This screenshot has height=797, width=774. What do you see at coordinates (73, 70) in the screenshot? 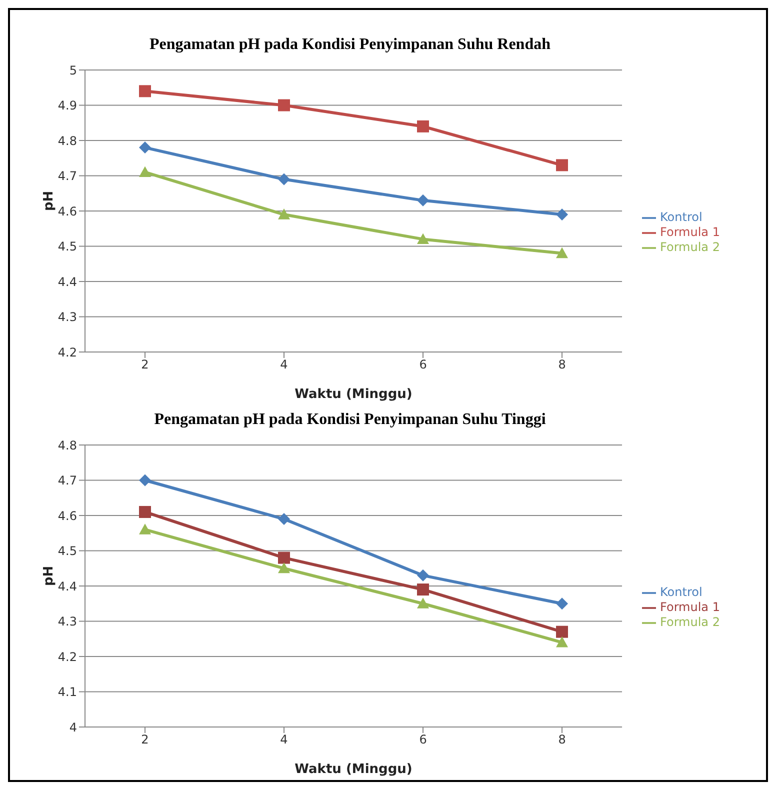
I see `y-tick-label: 5` at bounding box center [73, 70].